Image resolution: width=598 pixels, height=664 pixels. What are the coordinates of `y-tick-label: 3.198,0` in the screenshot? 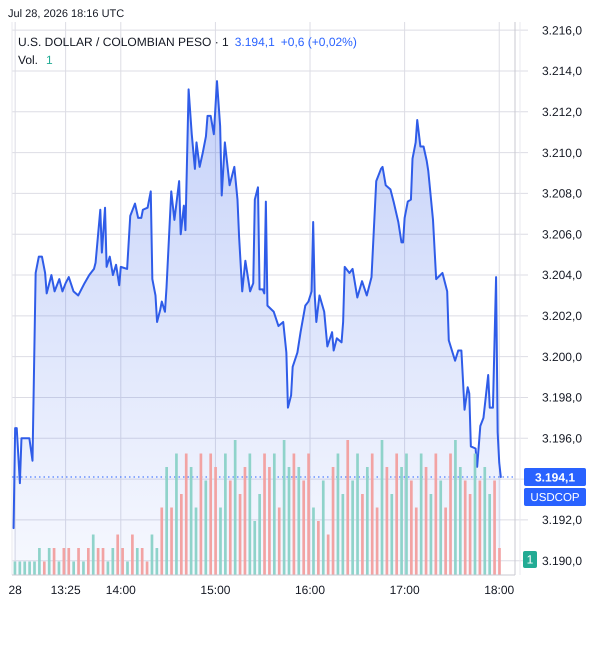 It's located at (562, 397).